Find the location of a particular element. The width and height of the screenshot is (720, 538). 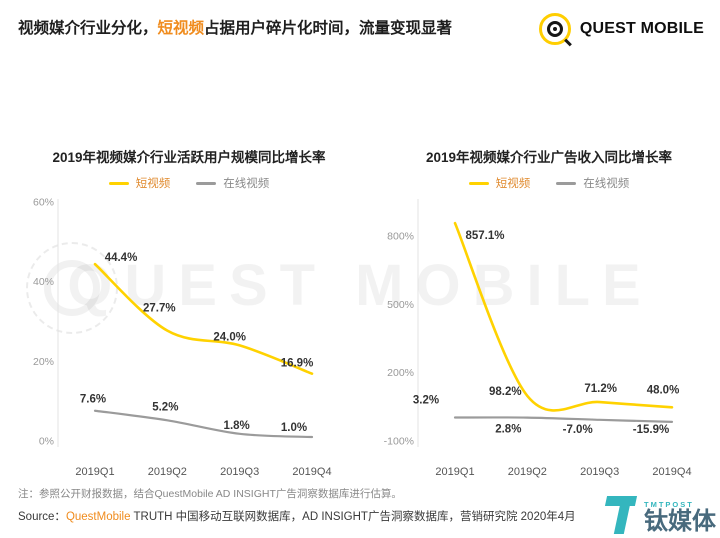

svg-text: 5.2% is located at coordinates (165, 407).